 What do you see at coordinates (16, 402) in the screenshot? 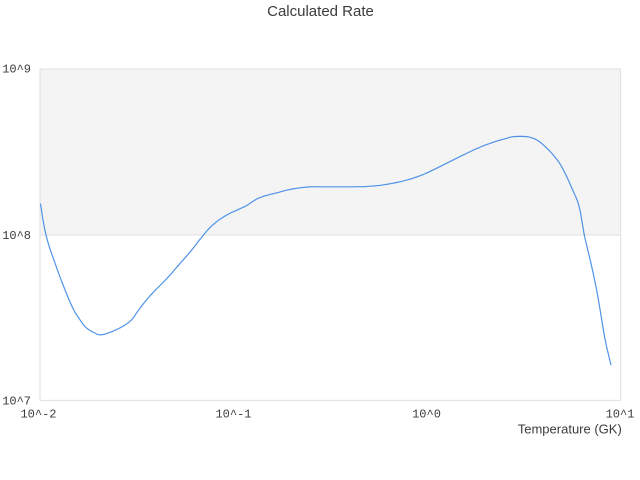
I see `svg-text: 10^7` at bounding box center [16, 402].